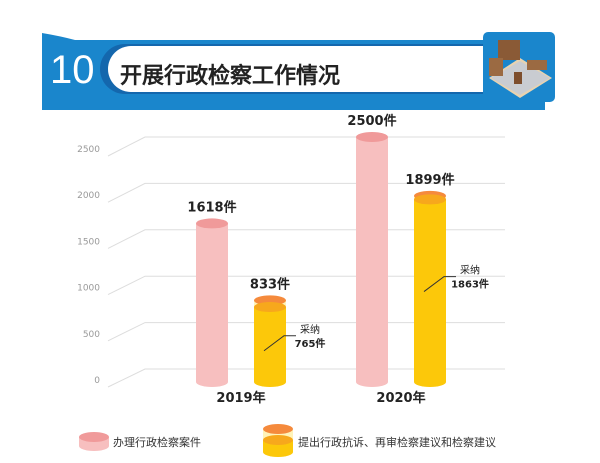 This screenshot has height=463, width=600. I want to click on legend-swatch-handled-top, so click(94, 437).